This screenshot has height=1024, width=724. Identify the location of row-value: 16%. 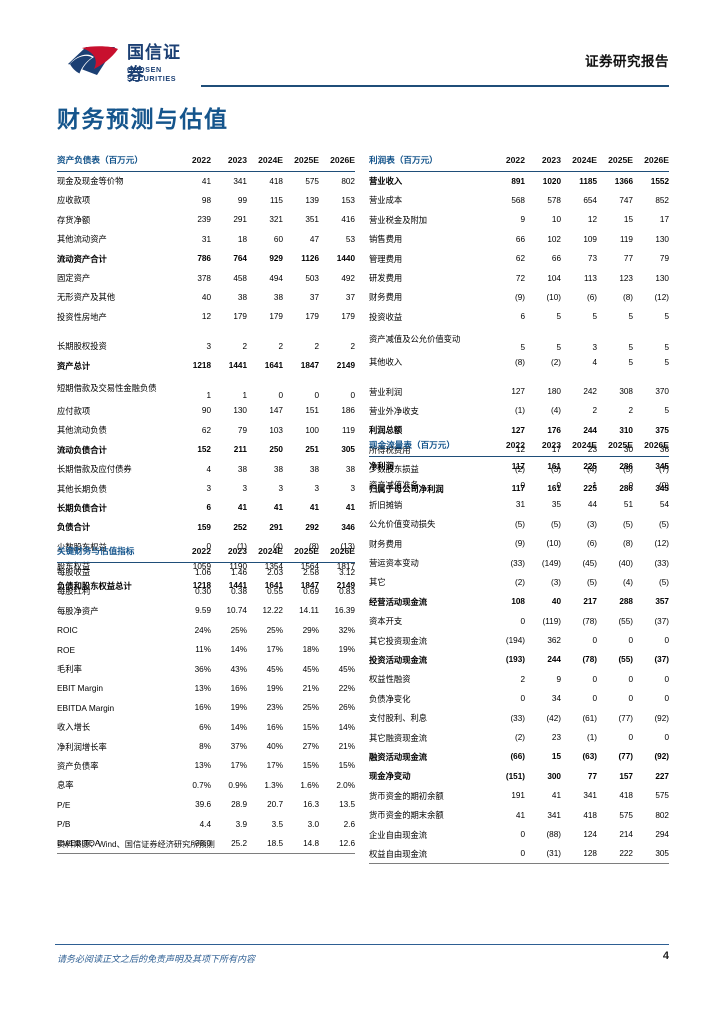
(238, 688).